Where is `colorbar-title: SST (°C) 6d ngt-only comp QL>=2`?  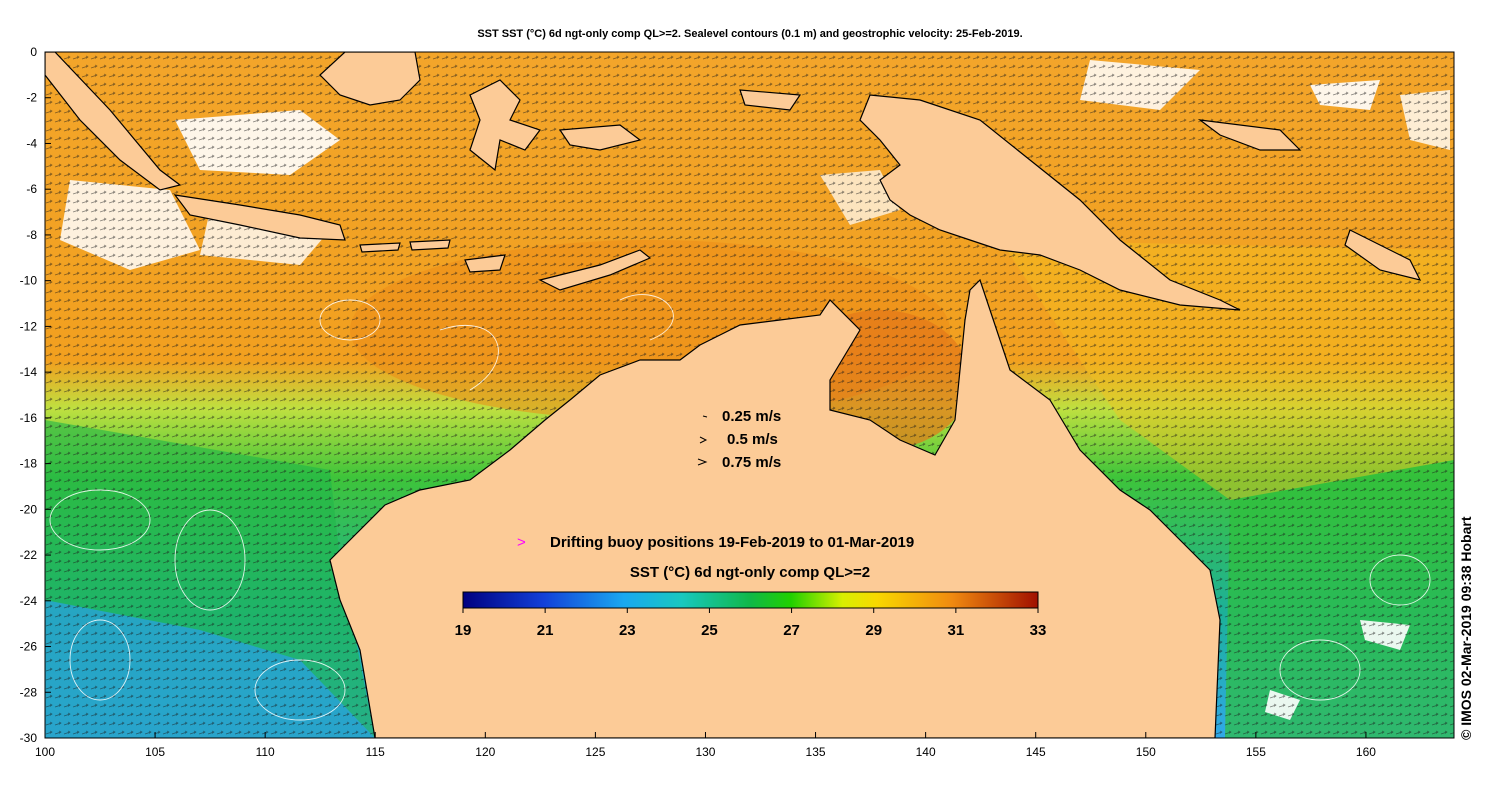 colorbar-title: SST (°C) 6d ngt-only comp QL>=2 is located at coordinates (750, 572).